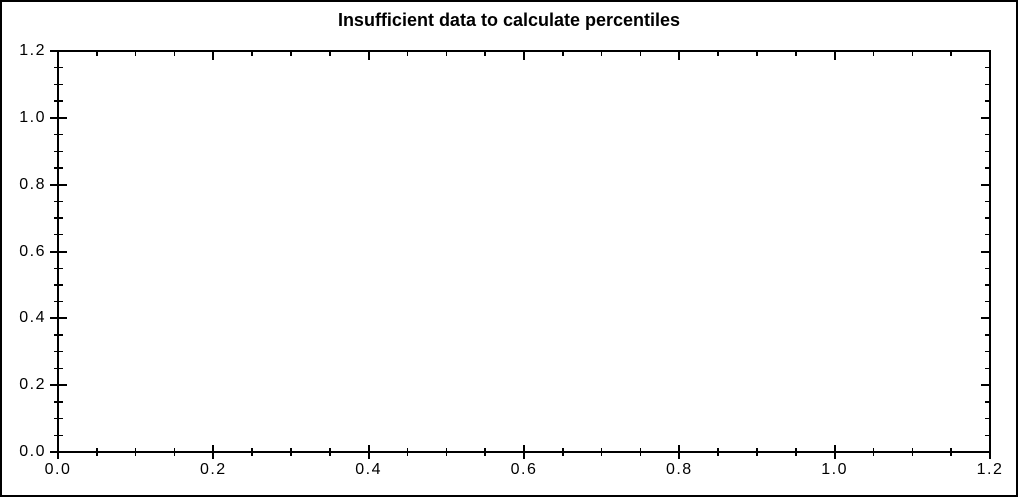 The width and height of the screenshot is (1020, 500). What do you see at coordinates (32, 184) in the screenshot?
I see `y-tick-label: 0.8` at bounding box center [32, 184].